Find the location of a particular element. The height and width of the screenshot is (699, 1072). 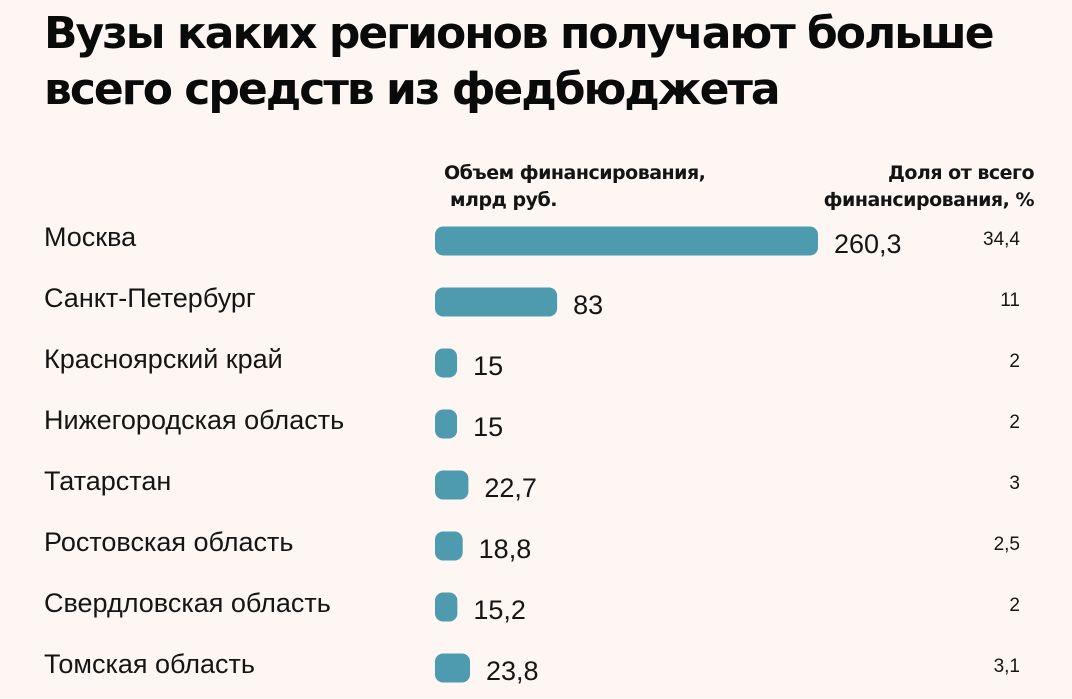

category-label: Красноярский край is located at coordinates (163, 359).